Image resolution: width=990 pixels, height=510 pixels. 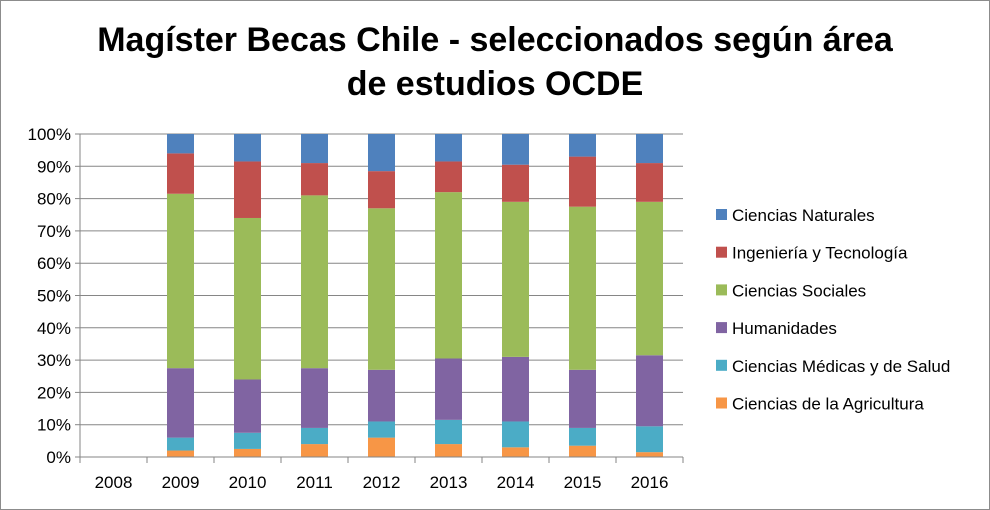 I want to click on x-tick-label: 2012, so click(x=382, y=482).